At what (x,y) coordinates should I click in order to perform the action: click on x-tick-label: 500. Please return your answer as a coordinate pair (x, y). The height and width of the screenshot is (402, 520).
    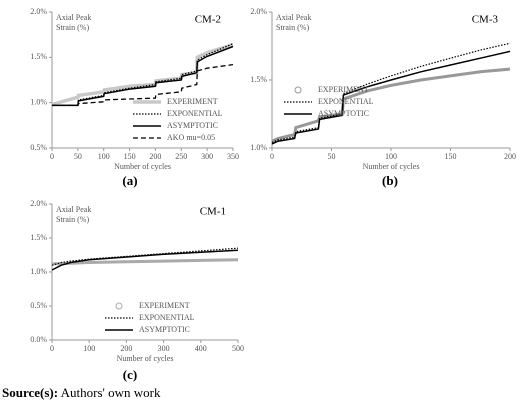
    Looking at the image, I should click on (238, 348).